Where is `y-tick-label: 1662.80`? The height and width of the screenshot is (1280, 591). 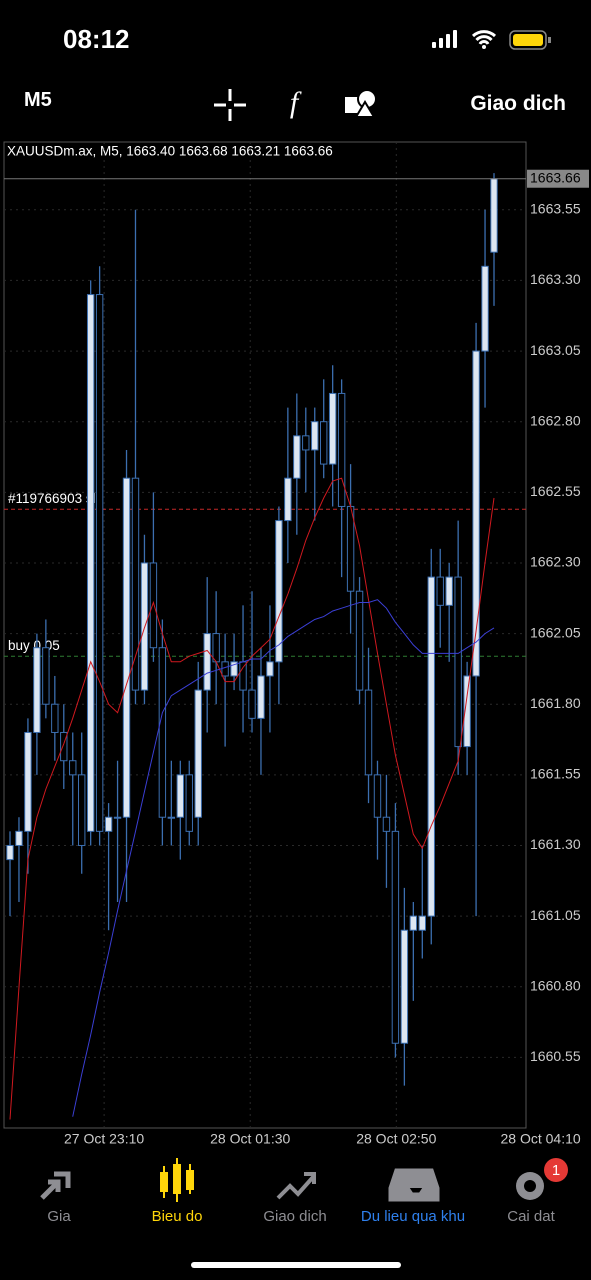 y-tick-label: 1662.80 is located at coordinates (555, 420).